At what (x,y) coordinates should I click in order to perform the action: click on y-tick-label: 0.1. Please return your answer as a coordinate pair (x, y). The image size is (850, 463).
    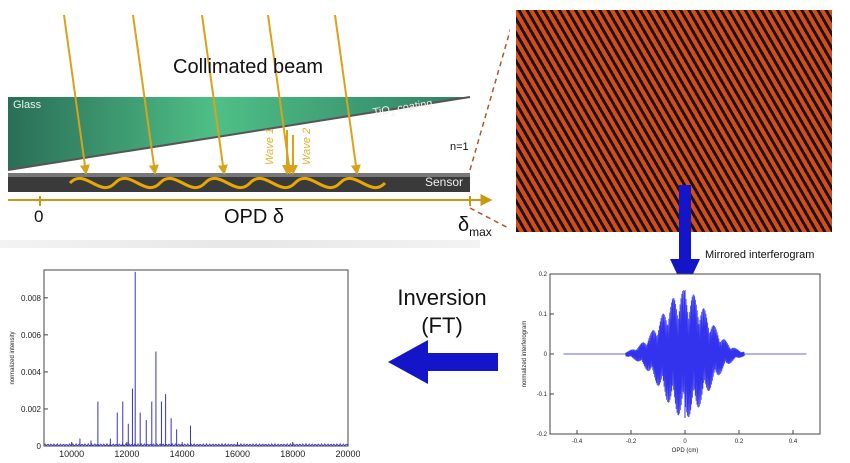
    Looking at the image, I should click on (543, 315).